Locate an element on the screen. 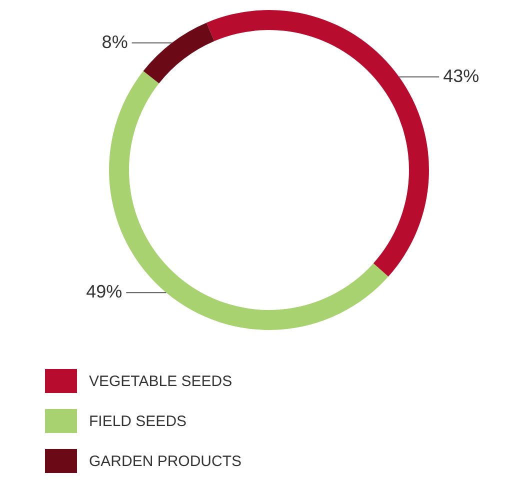 This screenshot has width=527, height=484. legend-label: FIELD SEEDS is located at coordinates (138, 421).